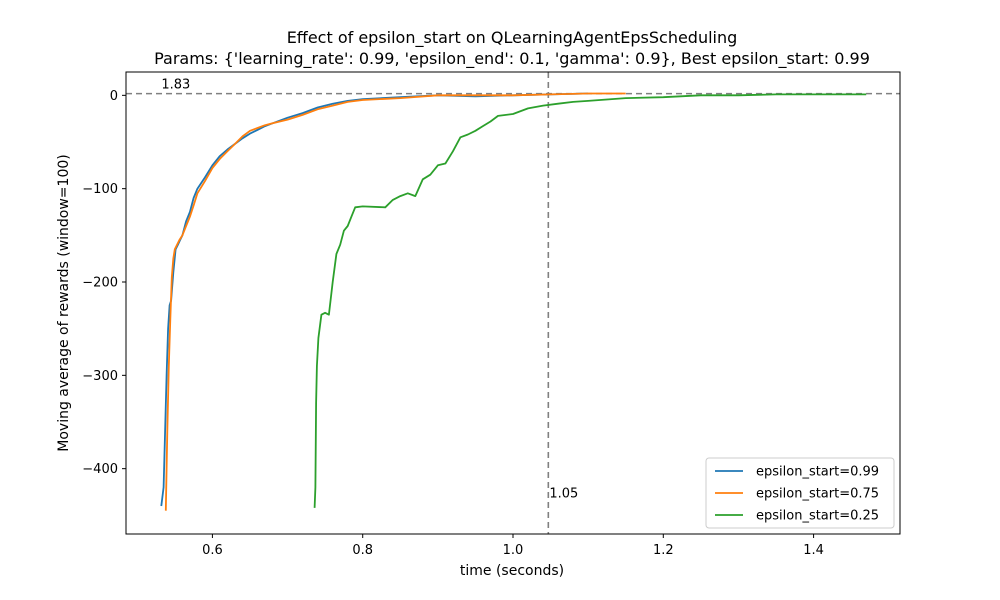 The width and height of the screenshot is (1000, 600). Describe the element at coordinates (100, 283) in the screenshot. I see `y-tick-label: −200` at that location.